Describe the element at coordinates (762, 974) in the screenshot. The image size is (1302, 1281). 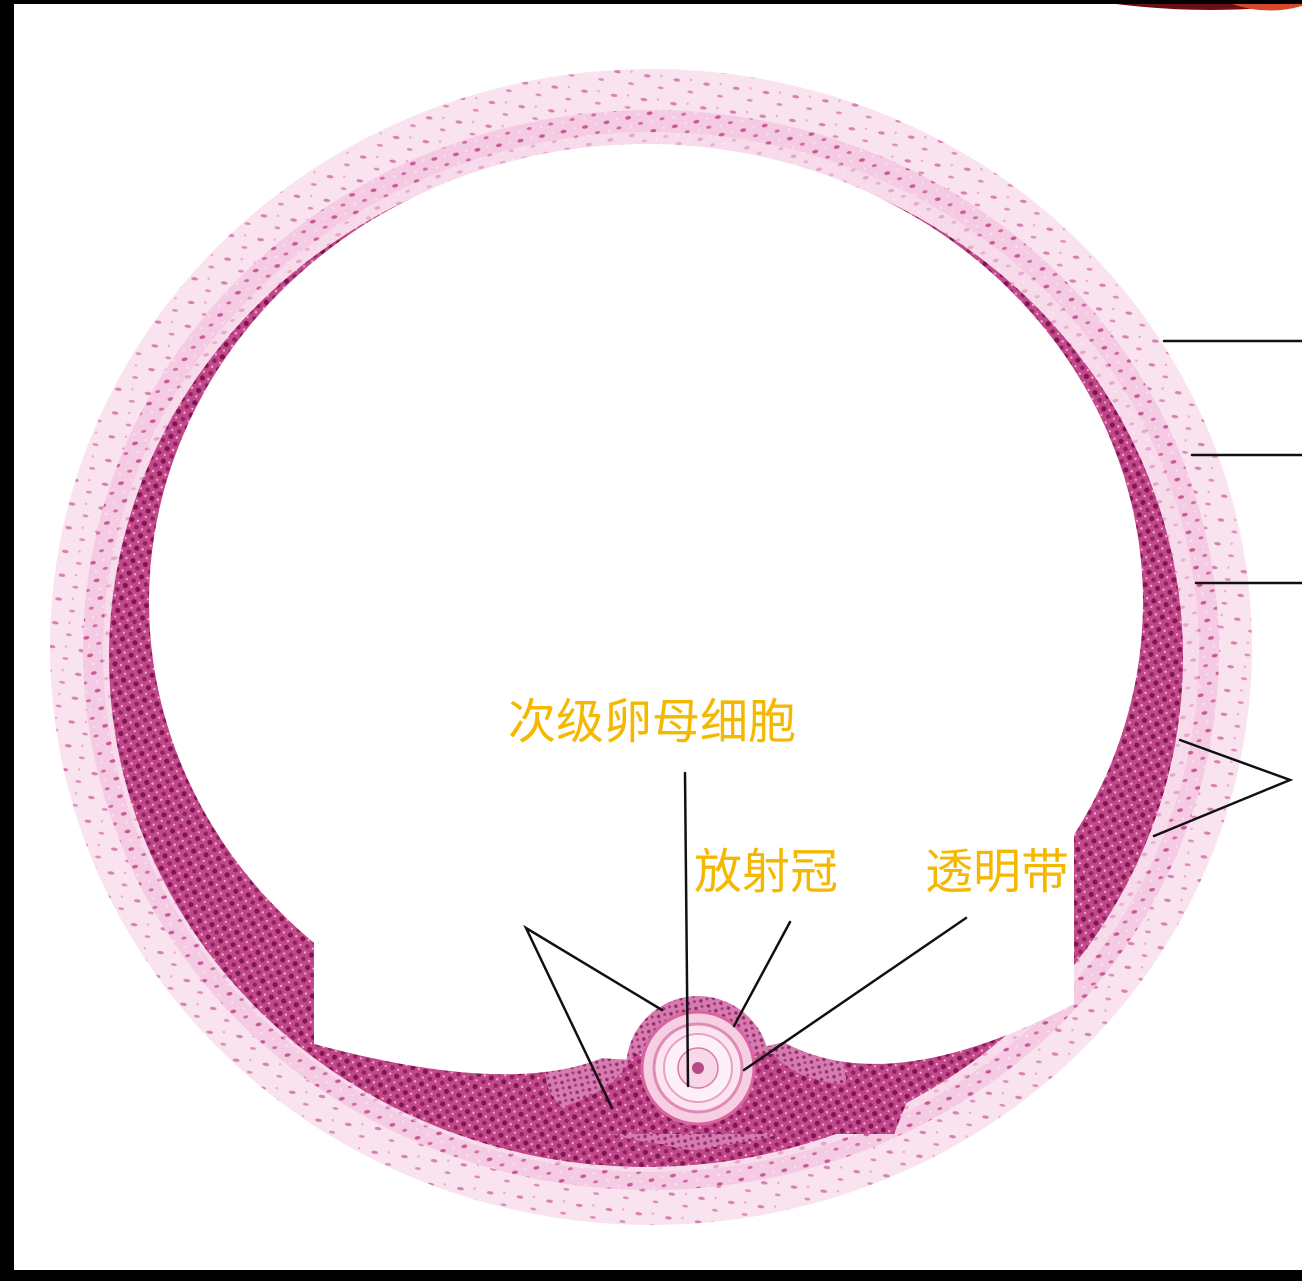
I see `pointer-line-corona-radiata` at that location.